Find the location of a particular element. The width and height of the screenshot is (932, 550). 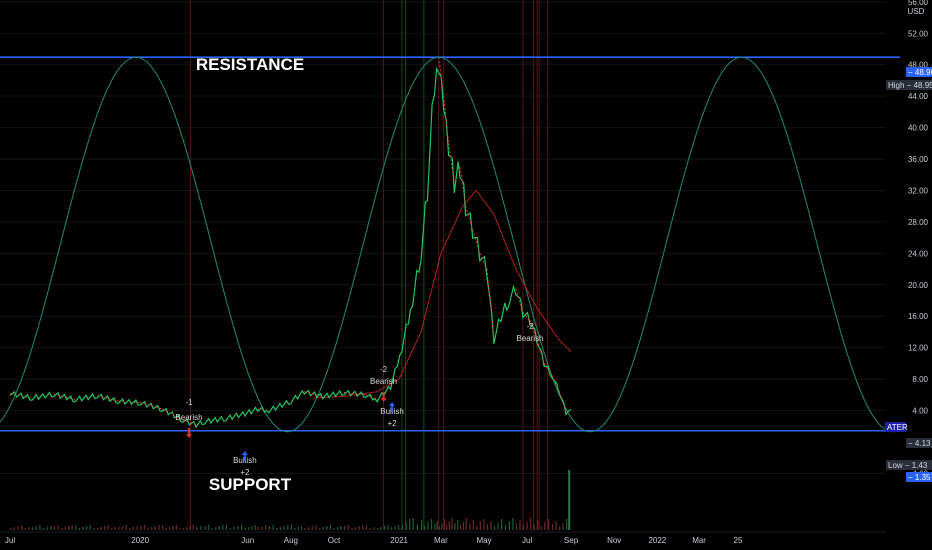

resistance-label: RESISTANCE is located at coordinates (250, 64).